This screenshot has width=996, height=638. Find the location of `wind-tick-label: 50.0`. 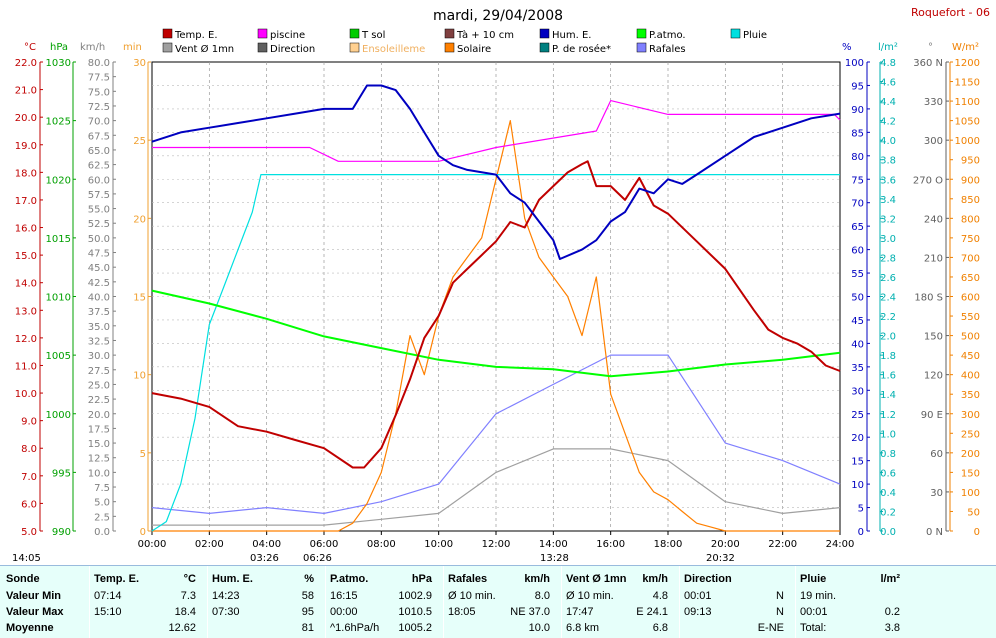

wind-tick-label: 50.0 is located at coordinates (99, 239).